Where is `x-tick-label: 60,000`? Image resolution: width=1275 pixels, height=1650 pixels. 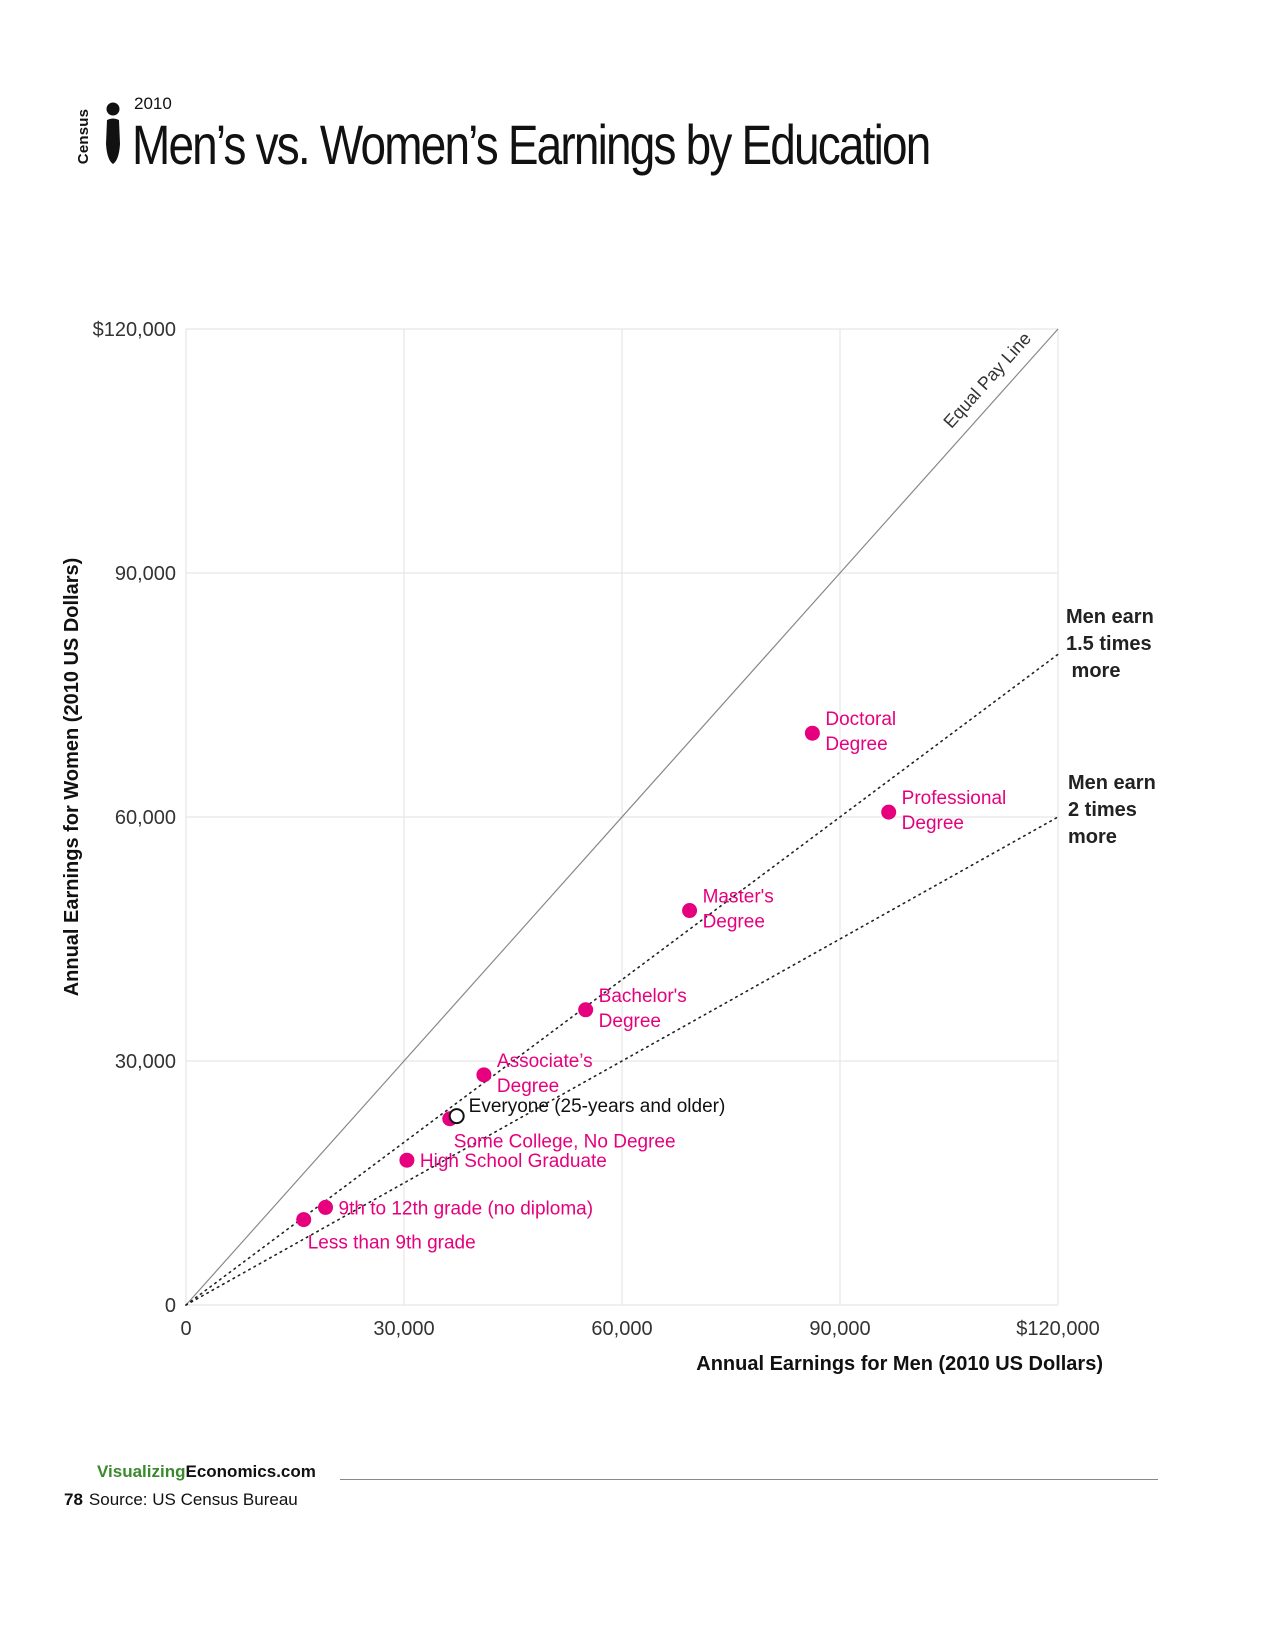
x-tick-label: 60,000 is located at coordinates (621, 1329).